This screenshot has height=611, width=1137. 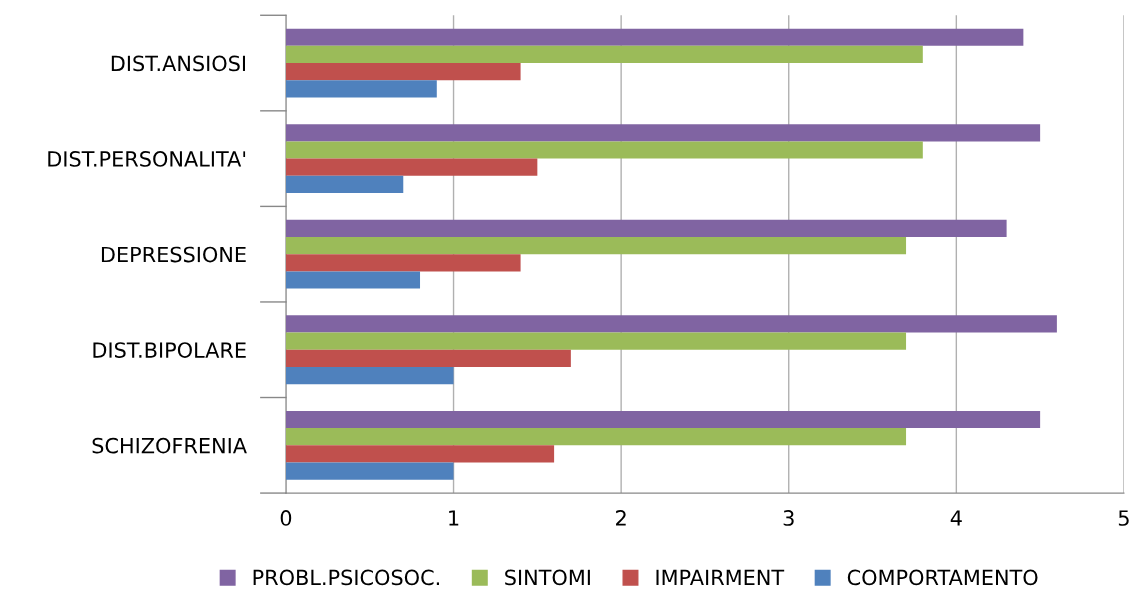 What do you see at coordinates (147, 159) in the screenshot?
I see `y-tick-label: DIST.PERSONALITA'` at bounding box center [147, 159].